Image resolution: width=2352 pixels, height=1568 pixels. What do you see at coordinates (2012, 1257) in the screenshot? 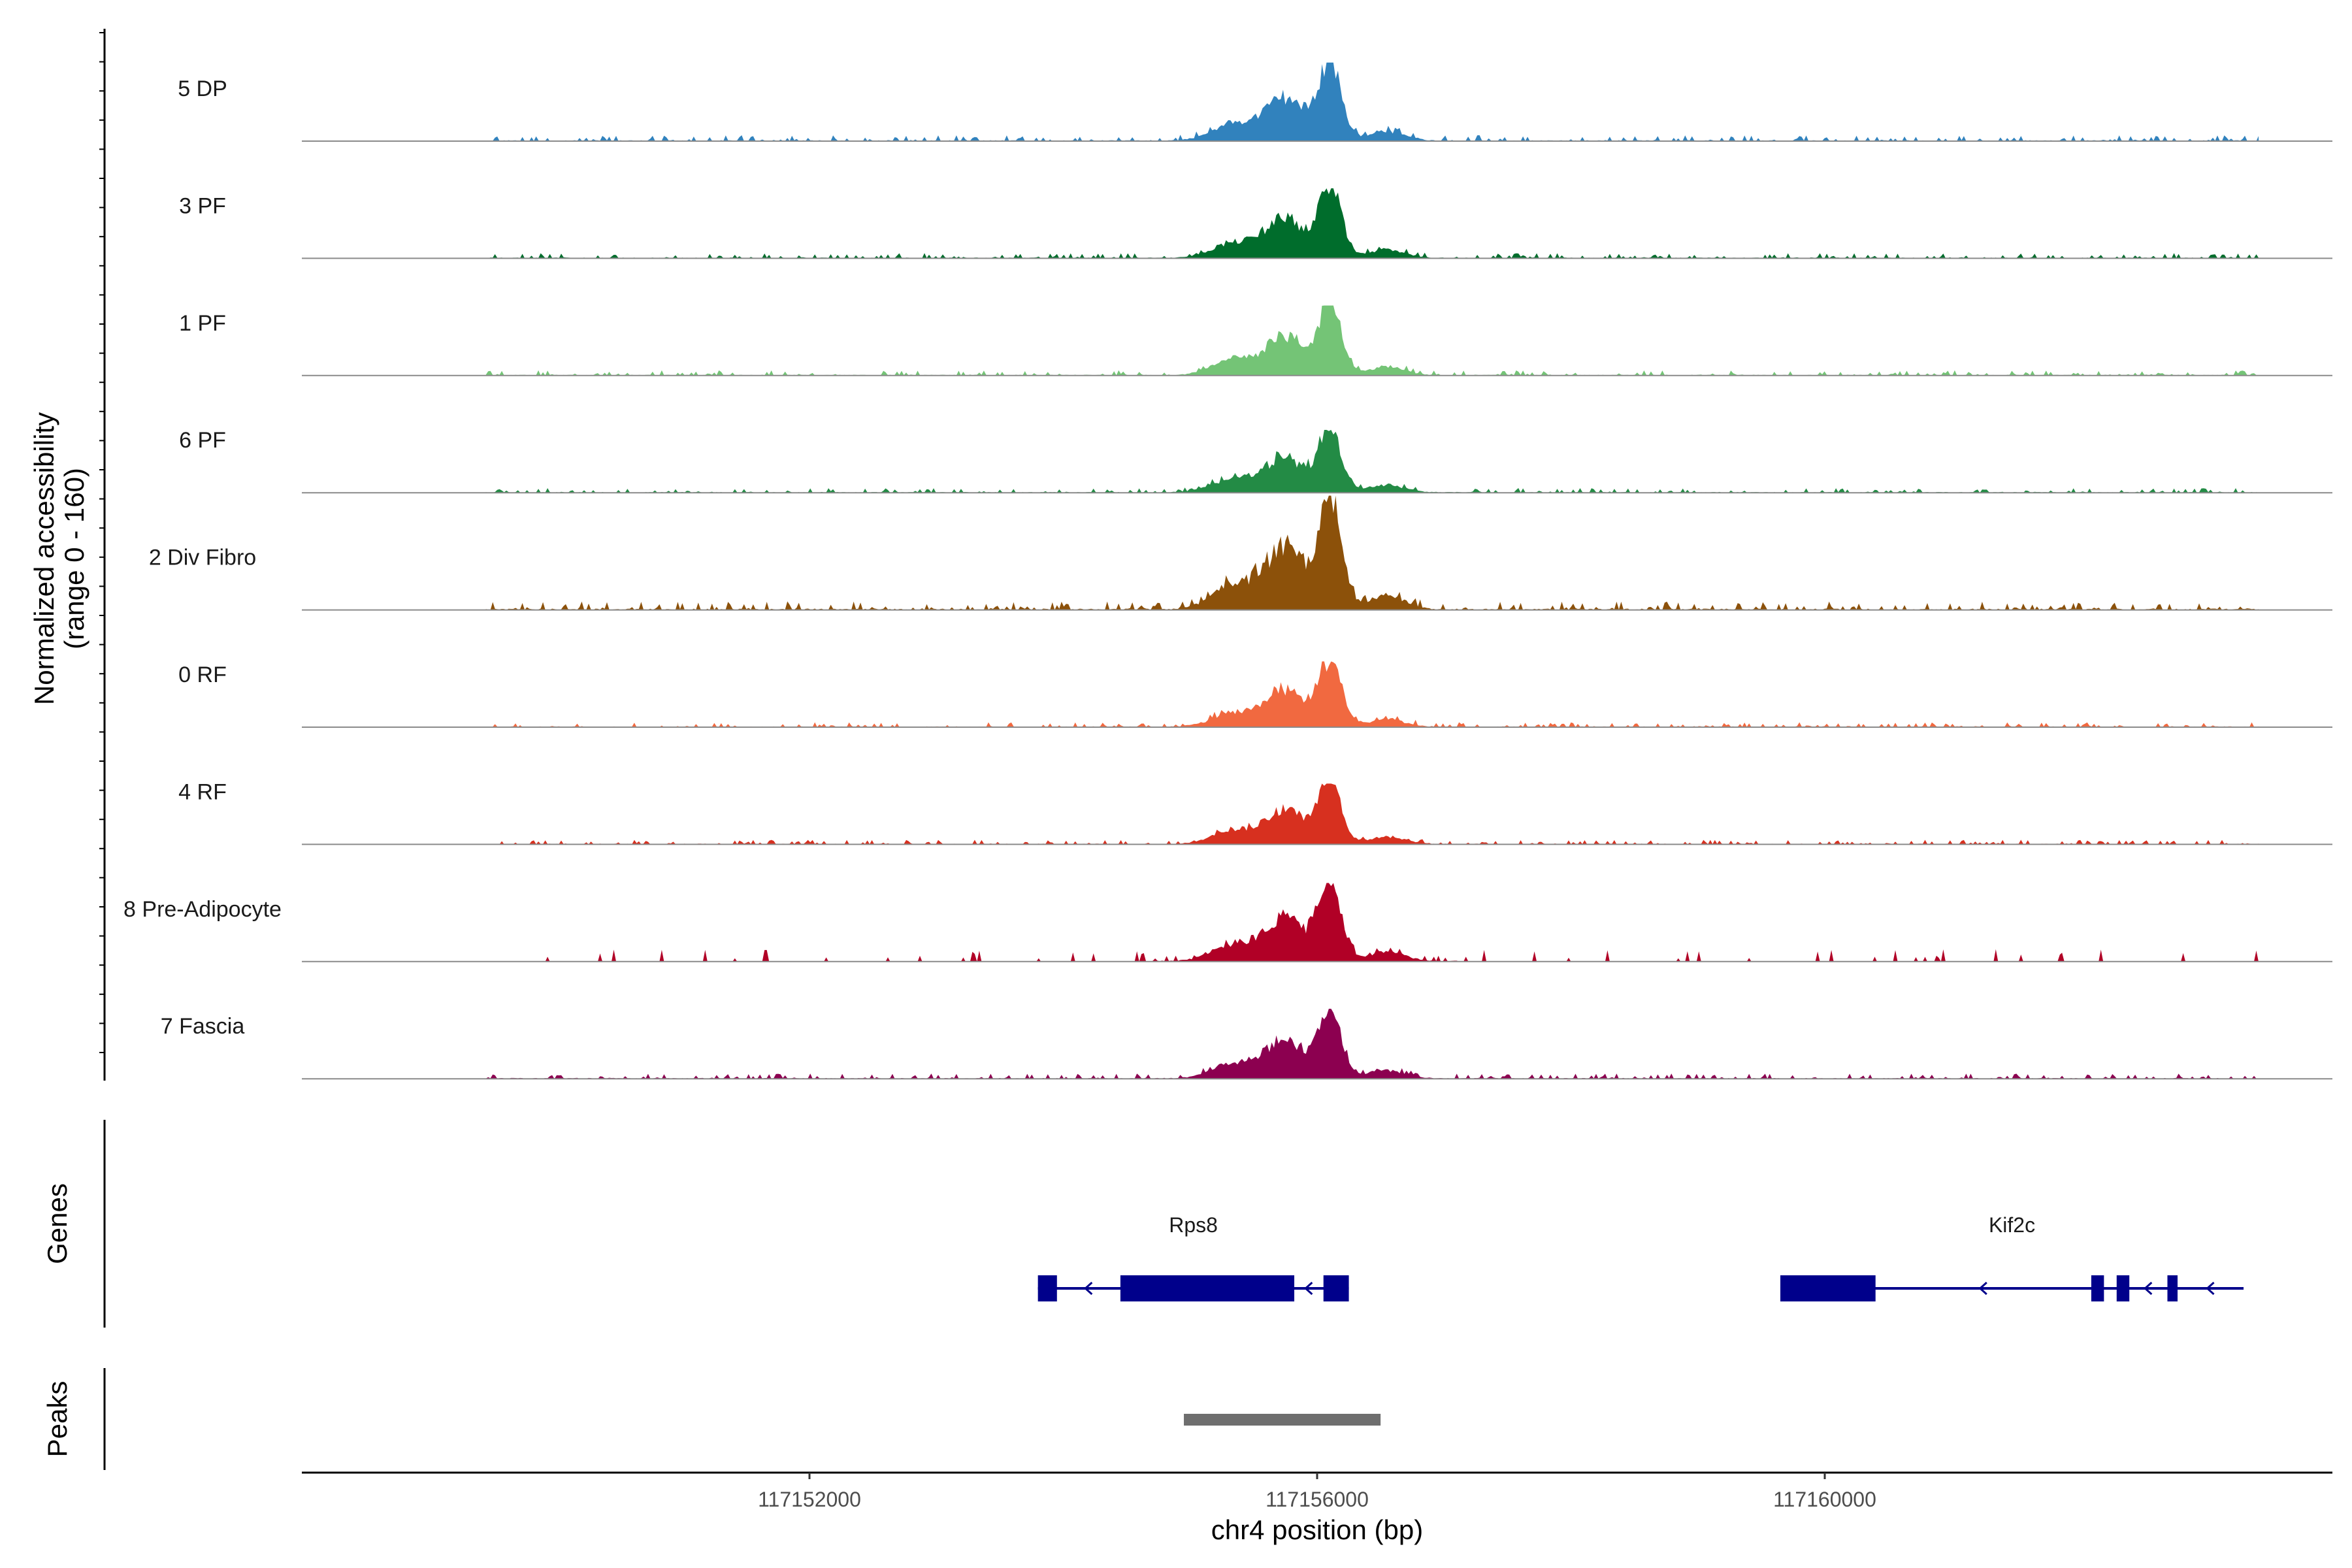
I see `gene-kif2c: Kif2c` at bounding box center [2012, 1257].